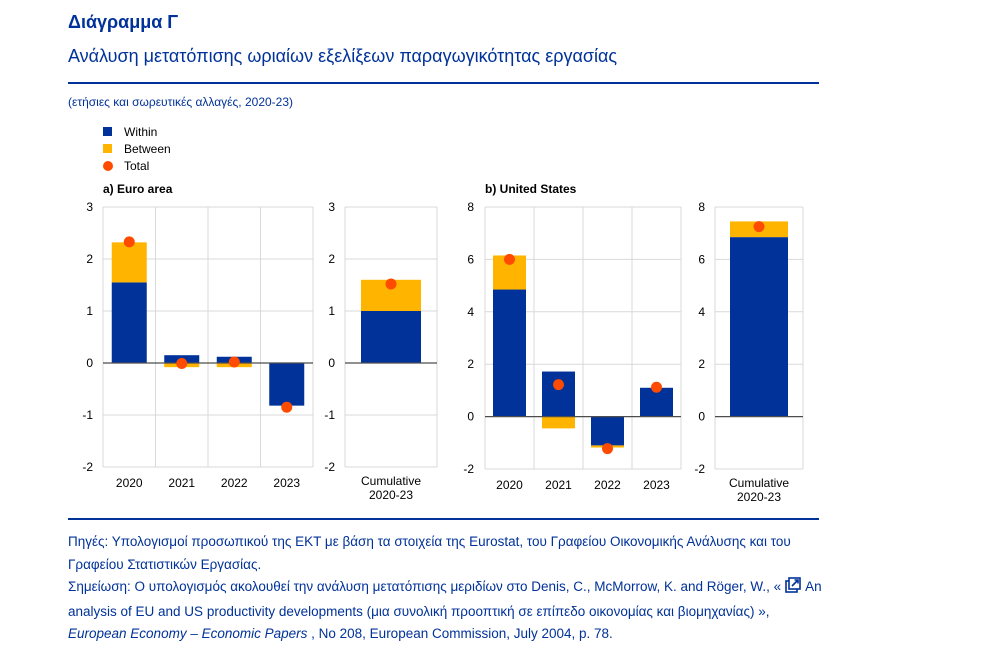 The height and width of the screenshot is (653, 982). I want to click on journal-name: European Economy – Economic Papers, so click(188, 633).